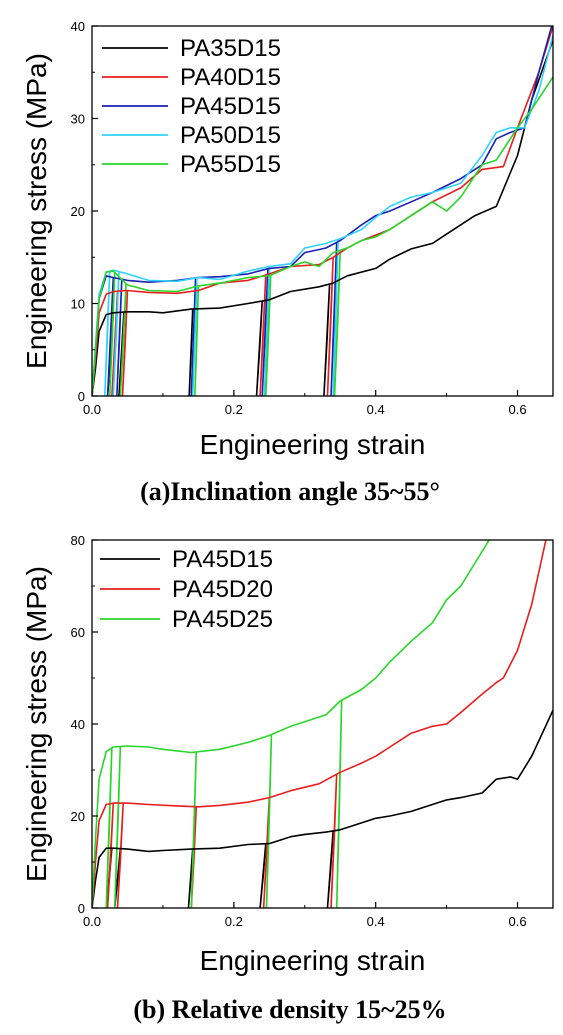 The image size is (563, 1035). I want to click on legend-label-pa55d15: PA55D15, so click(230, 164).